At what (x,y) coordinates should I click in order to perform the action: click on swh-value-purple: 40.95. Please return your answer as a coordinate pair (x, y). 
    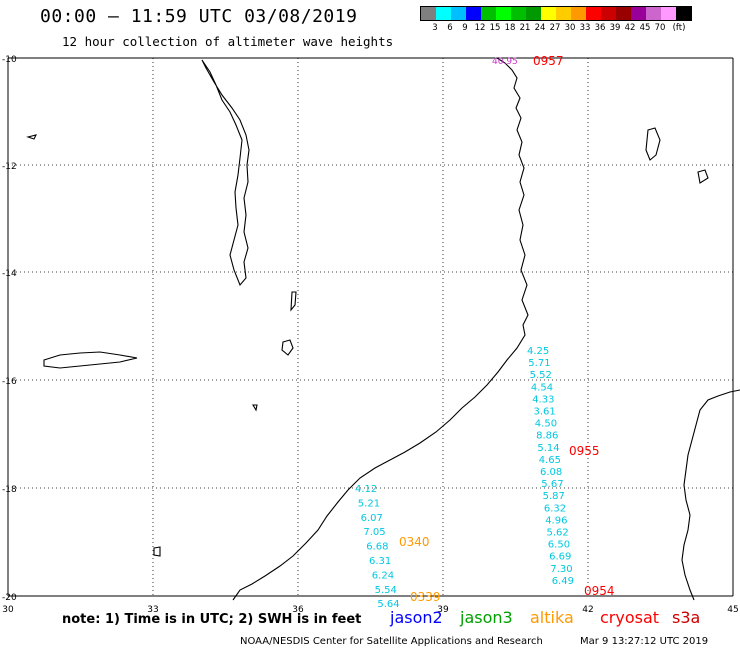
    Looking at the image, I should click on (505, 62).